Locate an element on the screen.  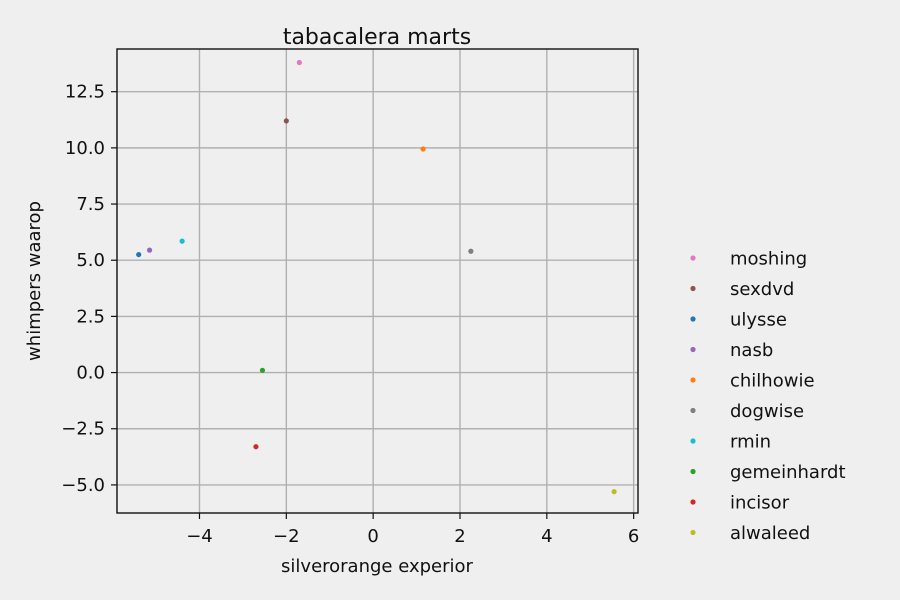
legend-marker-chilhowie is located at coordinates (693, 380).